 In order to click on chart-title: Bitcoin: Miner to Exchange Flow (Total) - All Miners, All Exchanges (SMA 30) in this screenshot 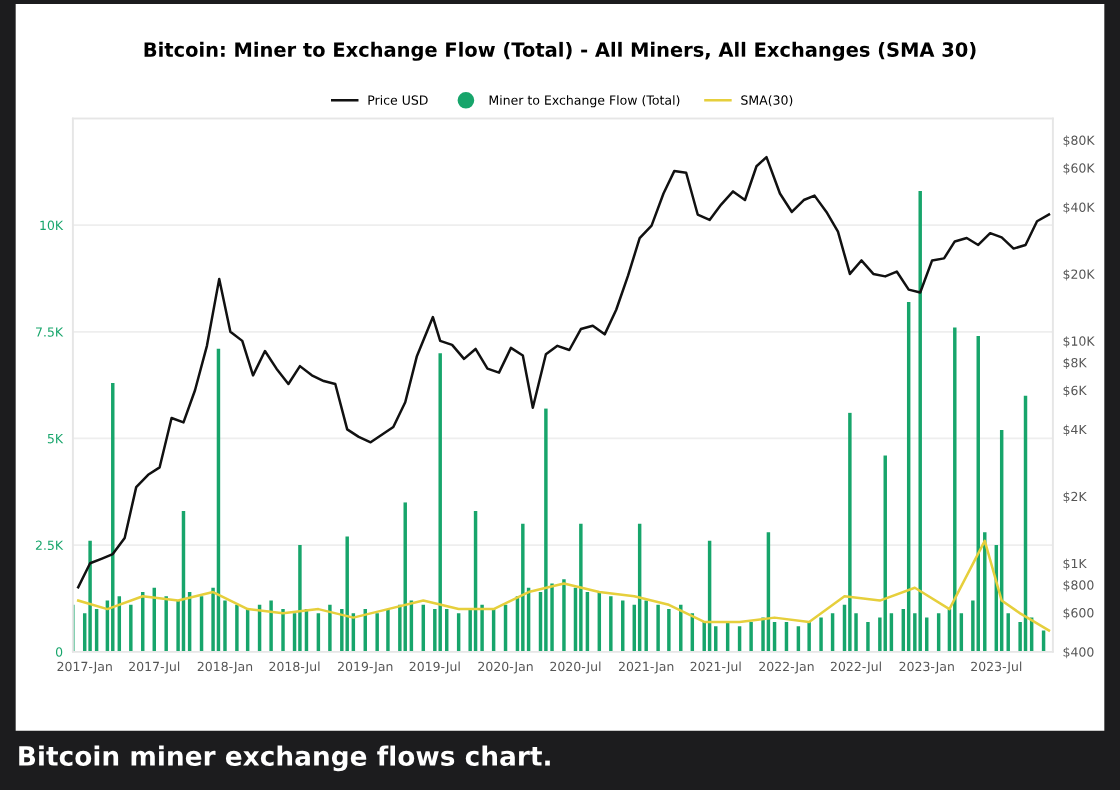, I will do `click(560, 51)`.